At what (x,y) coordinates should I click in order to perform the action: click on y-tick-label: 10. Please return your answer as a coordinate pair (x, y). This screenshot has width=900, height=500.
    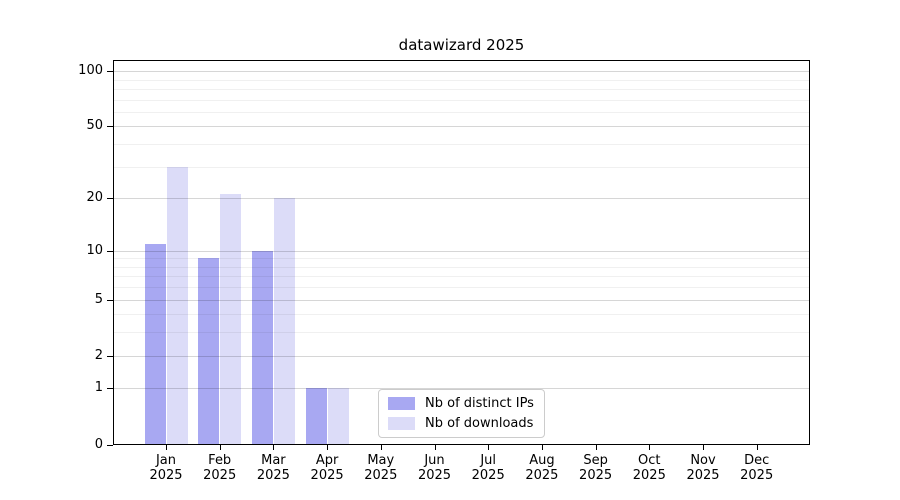
    Looking at the image, I should click on (94, 250).